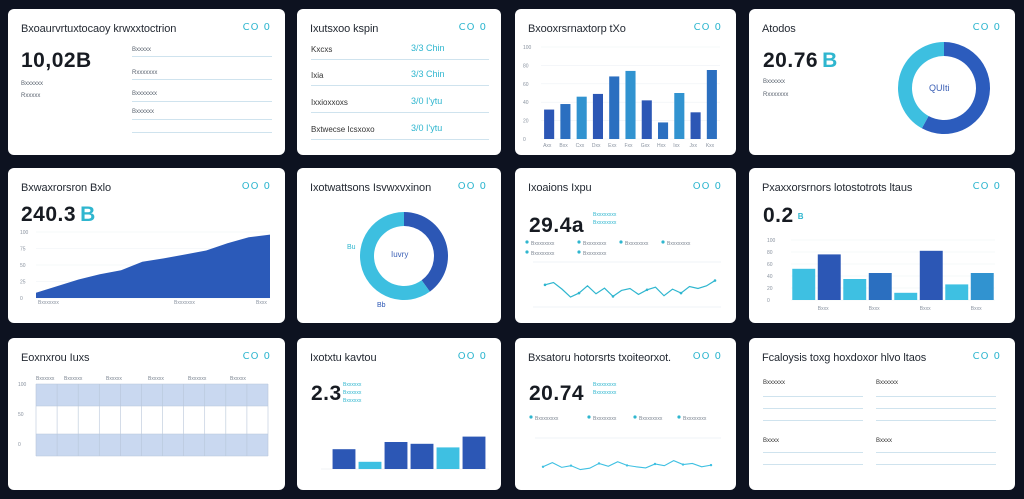 The image size is (1024, 499). I want to click on x-tick-label: Cxx, so click(580, 146).